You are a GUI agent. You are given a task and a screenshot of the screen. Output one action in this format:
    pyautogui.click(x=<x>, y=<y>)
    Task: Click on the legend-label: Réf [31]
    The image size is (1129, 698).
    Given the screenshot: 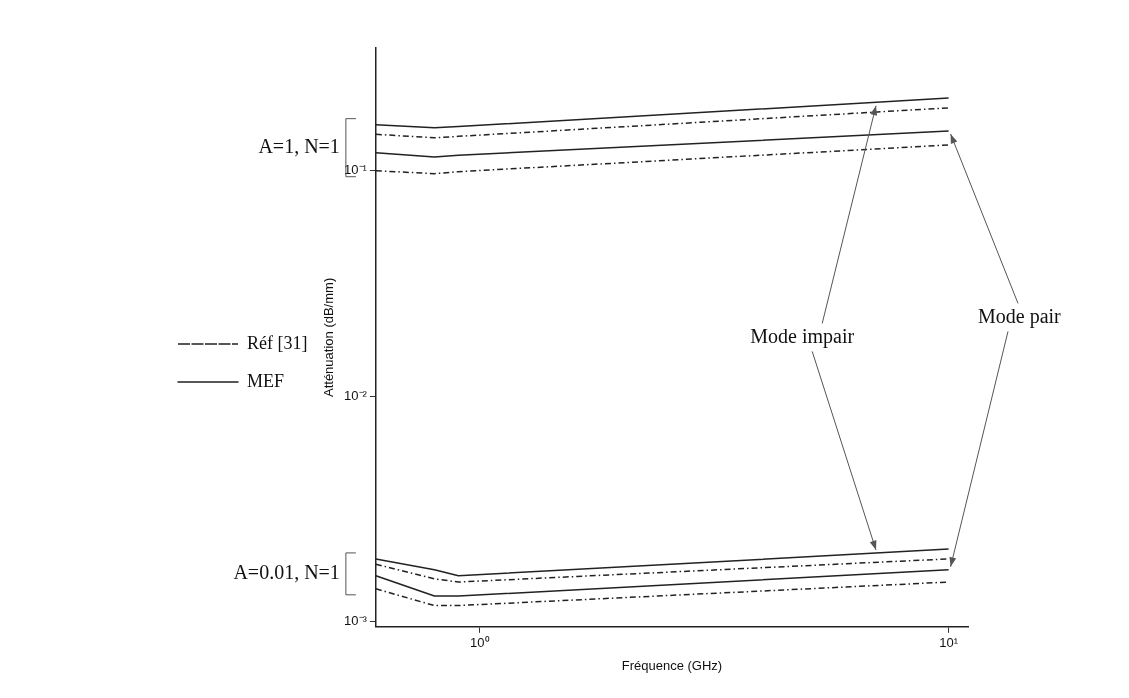 What is the action you would take?
    pyautogui.click(x=277, y=342)
    